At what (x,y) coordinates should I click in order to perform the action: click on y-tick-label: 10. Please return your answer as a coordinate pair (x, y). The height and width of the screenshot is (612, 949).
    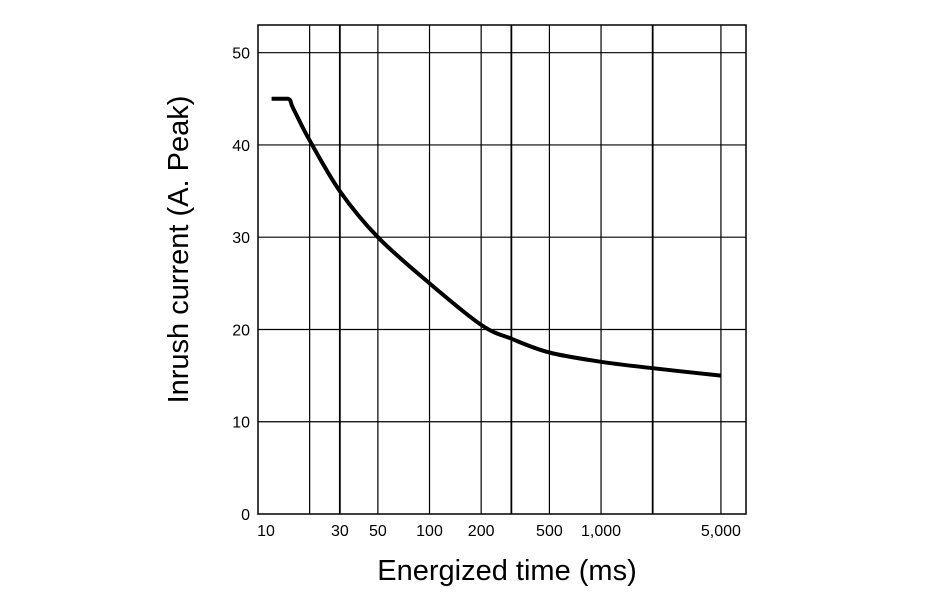
    Looking at the image, I should click on (241, 423).